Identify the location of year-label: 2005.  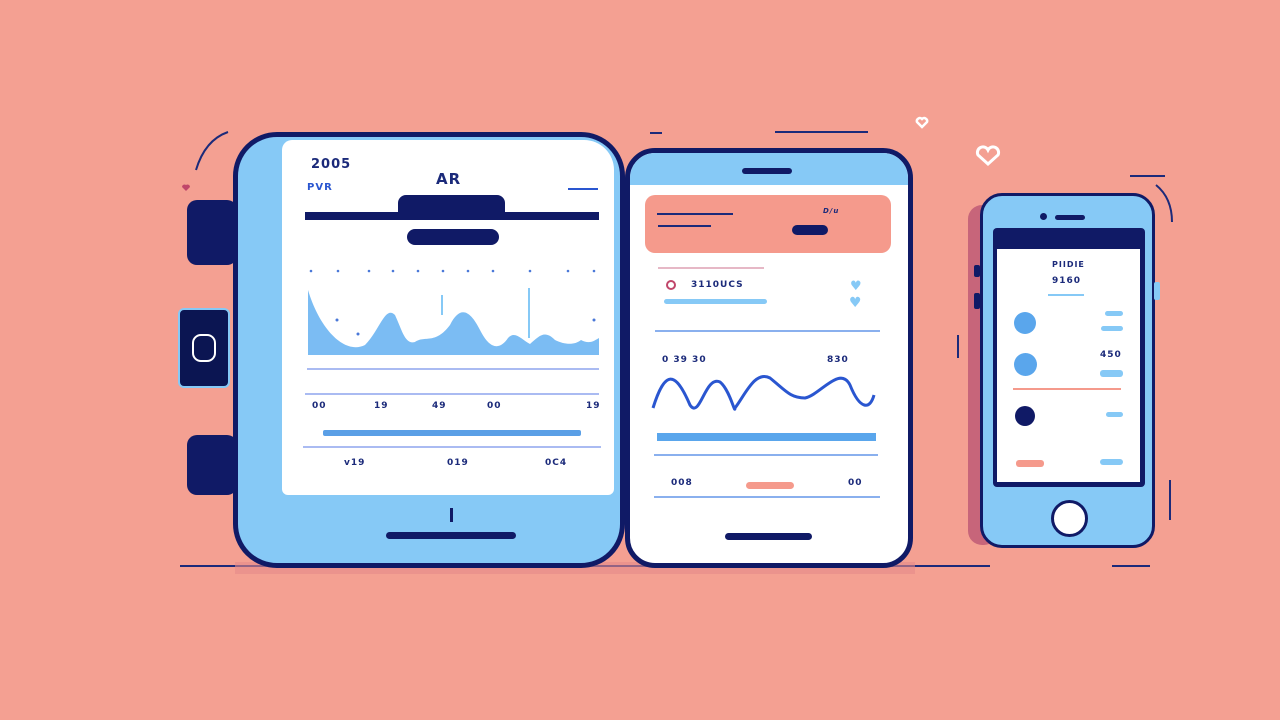
(331, 164).